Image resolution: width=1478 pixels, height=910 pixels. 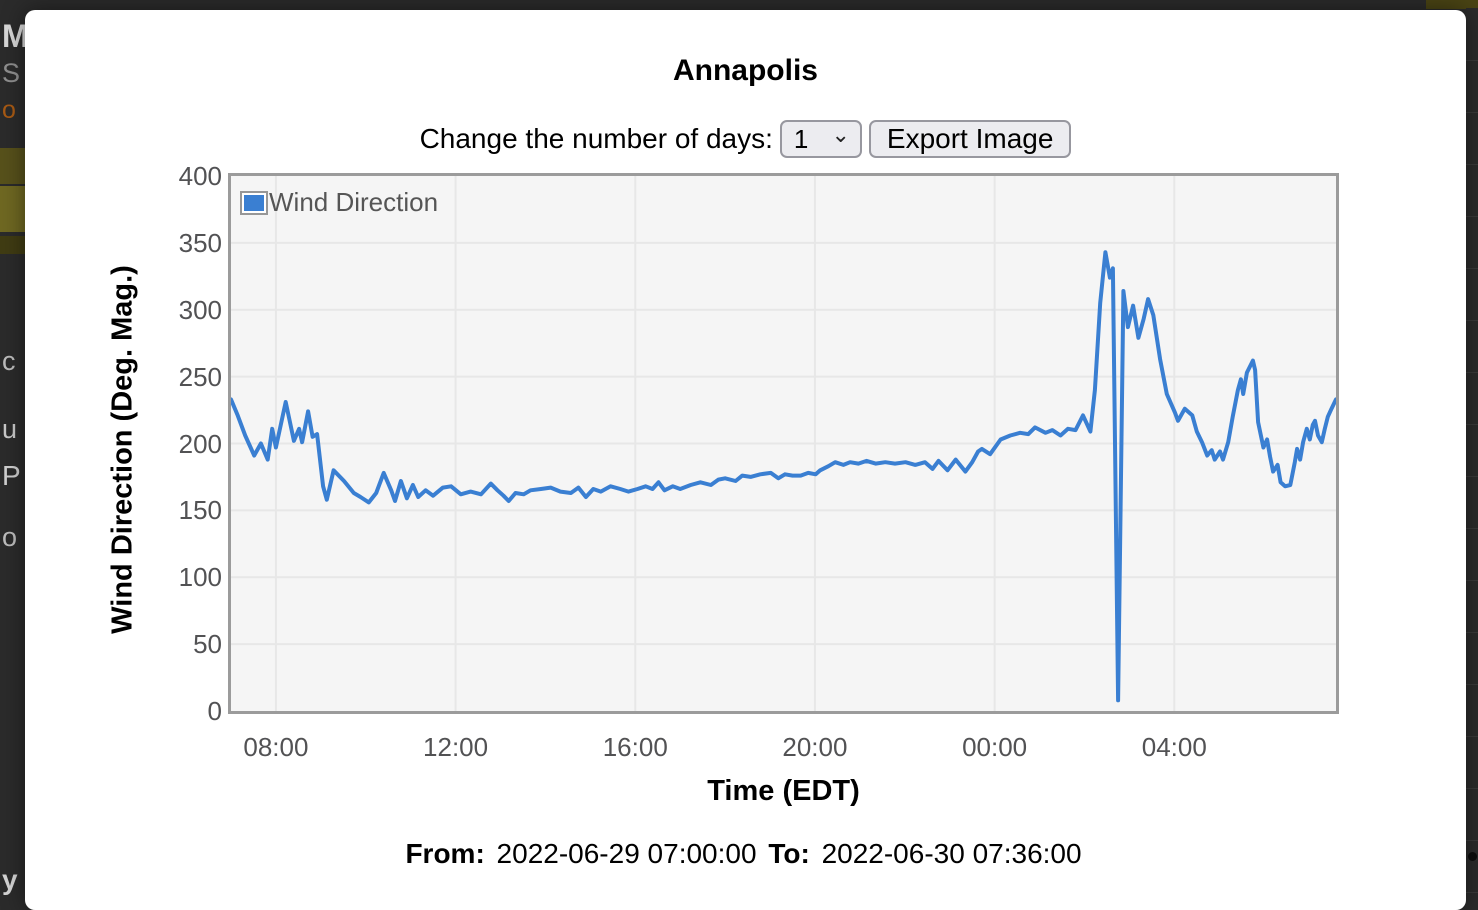 I want to click on background-text-fragment: y, so click(x=10, y=879).